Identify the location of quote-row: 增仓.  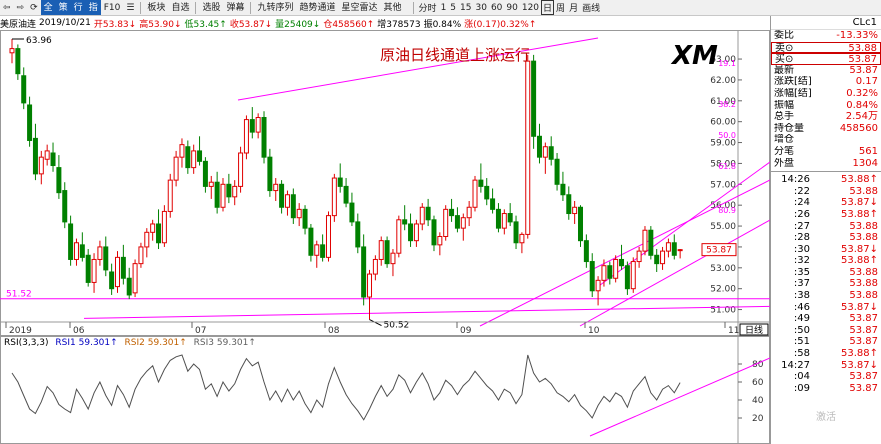
(826, 140).